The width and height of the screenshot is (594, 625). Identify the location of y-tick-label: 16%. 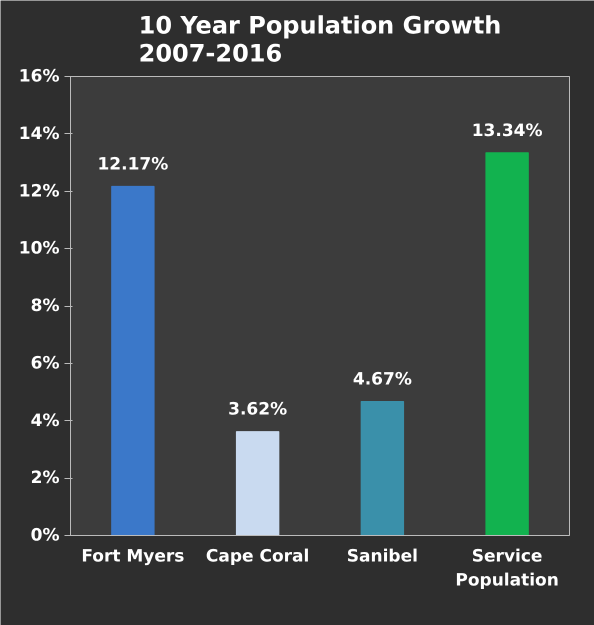
(39, 76).